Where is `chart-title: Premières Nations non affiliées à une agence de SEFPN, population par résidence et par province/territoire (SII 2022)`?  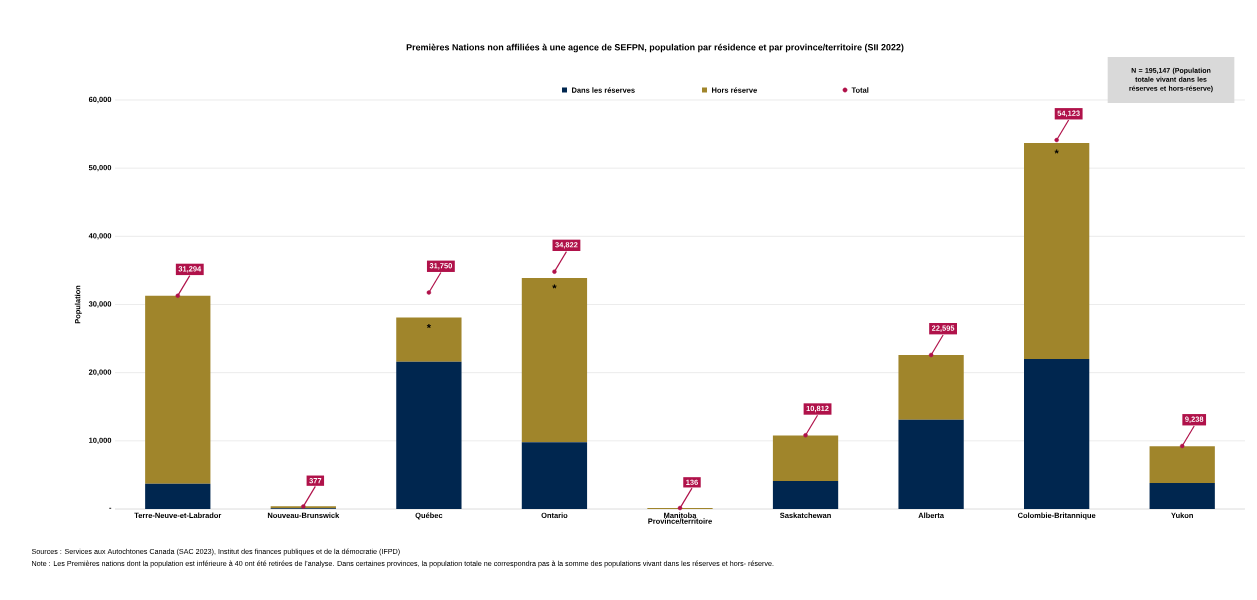
chart-title: Premières Nations non affiliées à une agence de SEFPN, population par résidence et par province/territoire (SII 2022) is located at coordinates (655, 48).